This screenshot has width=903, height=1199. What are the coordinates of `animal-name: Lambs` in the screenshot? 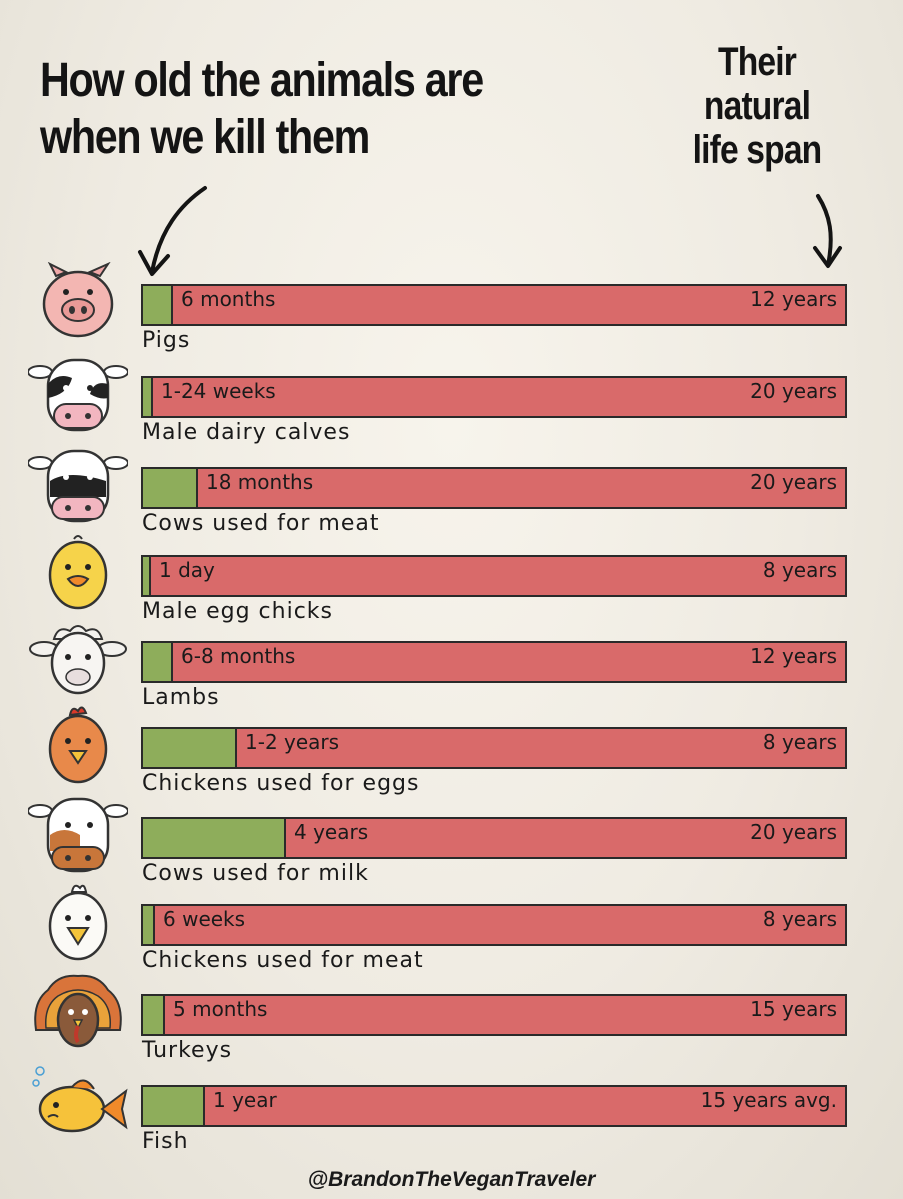 It's located at (181, 697).